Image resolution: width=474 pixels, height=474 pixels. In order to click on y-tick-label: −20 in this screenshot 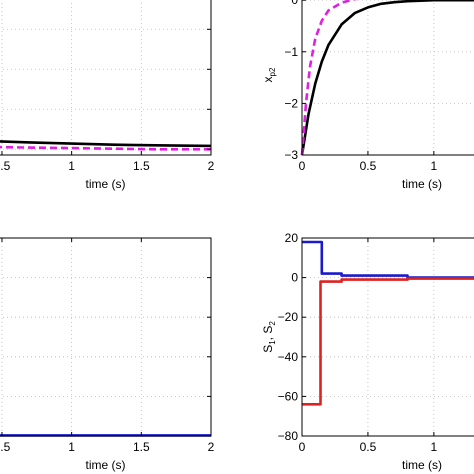, I will do `click(288, 317)`.